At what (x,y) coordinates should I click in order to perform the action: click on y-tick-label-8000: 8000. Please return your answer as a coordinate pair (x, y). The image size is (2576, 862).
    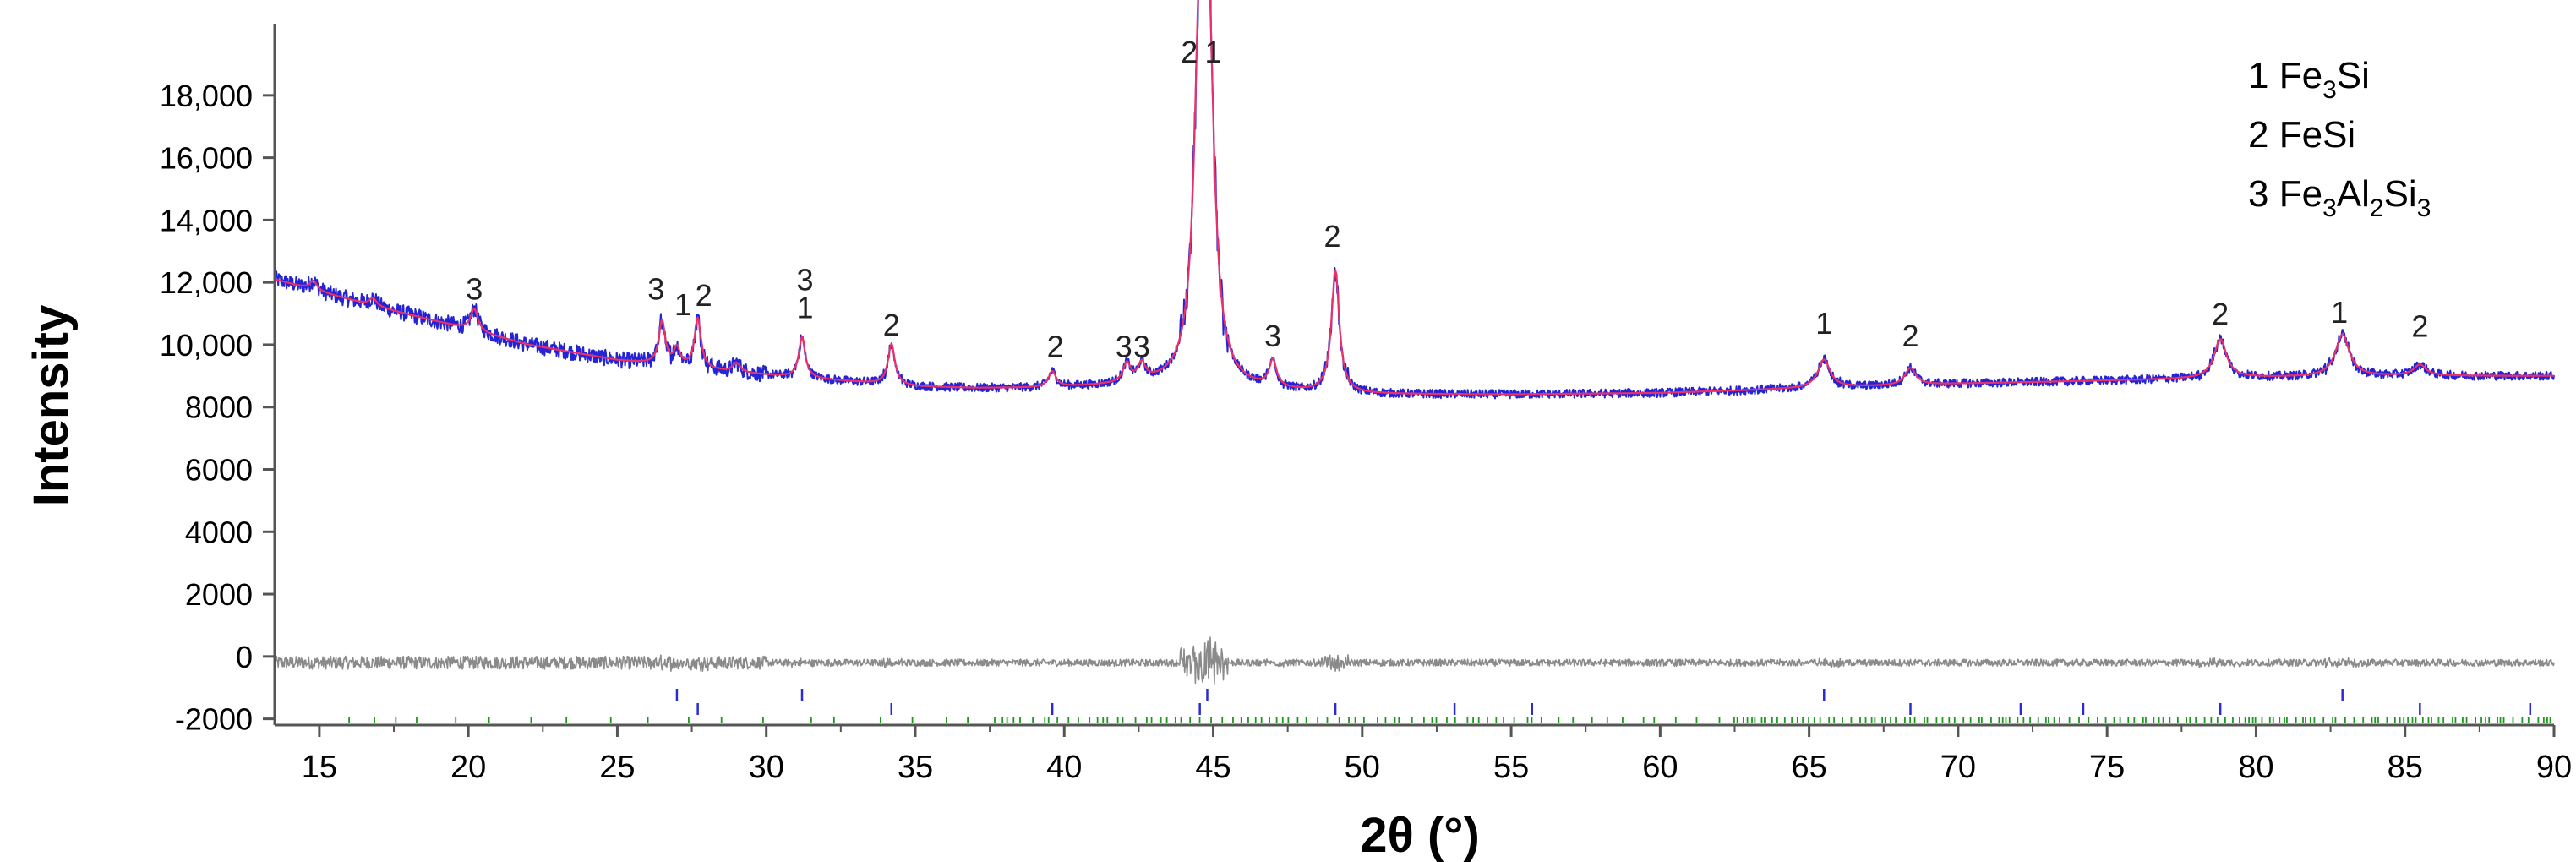
    Looking at the image, I should click on (219, 407).